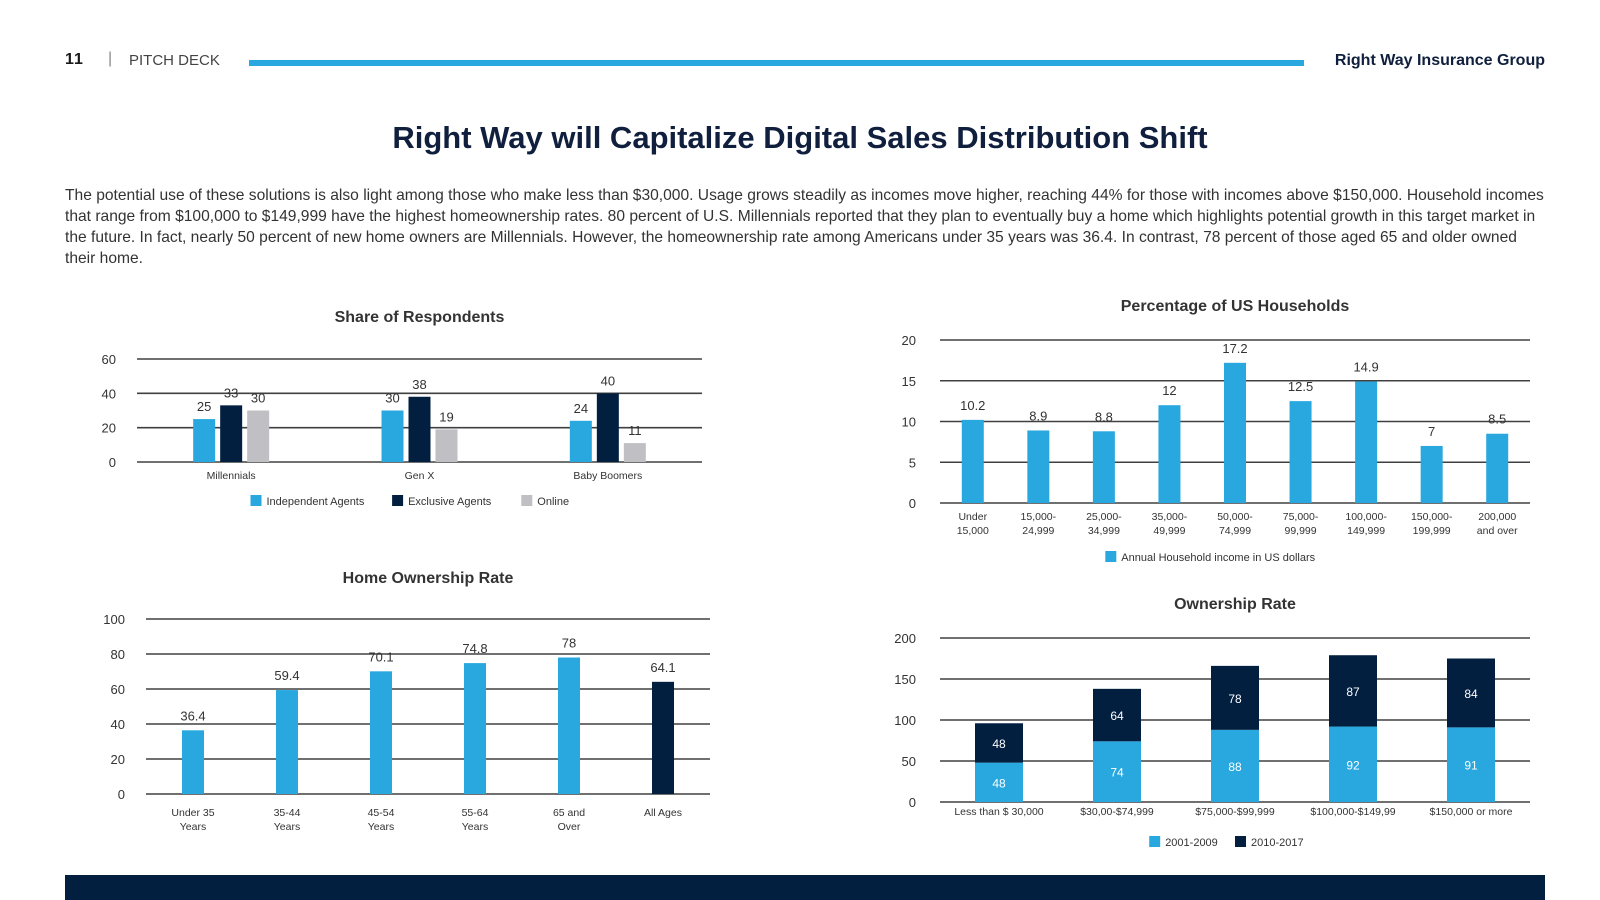 This screenshot has height=900, width=1600. What do you see at coordinates (1497, 524) in the screenshot?
I see `x-category-label: 200,000 and over` at bounding box center [1497, 524].